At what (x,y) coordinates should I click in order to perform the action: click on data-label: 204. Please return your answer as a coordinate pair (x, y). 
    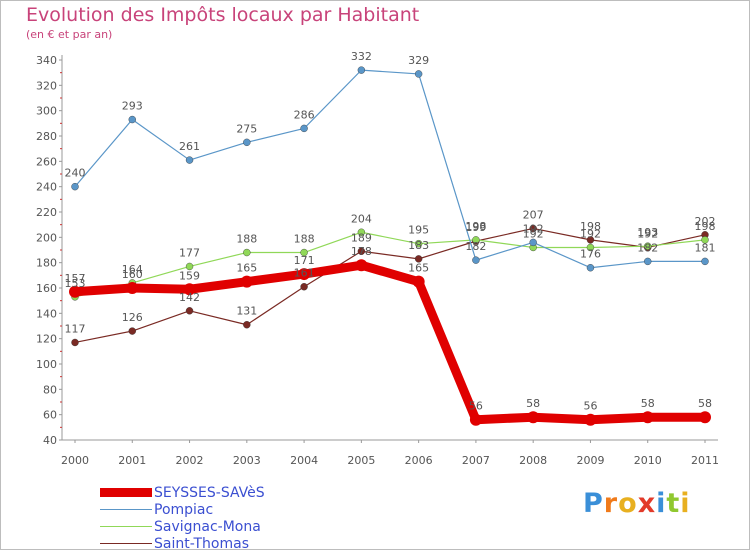
    Looking at the image, I should click on (361, 218).